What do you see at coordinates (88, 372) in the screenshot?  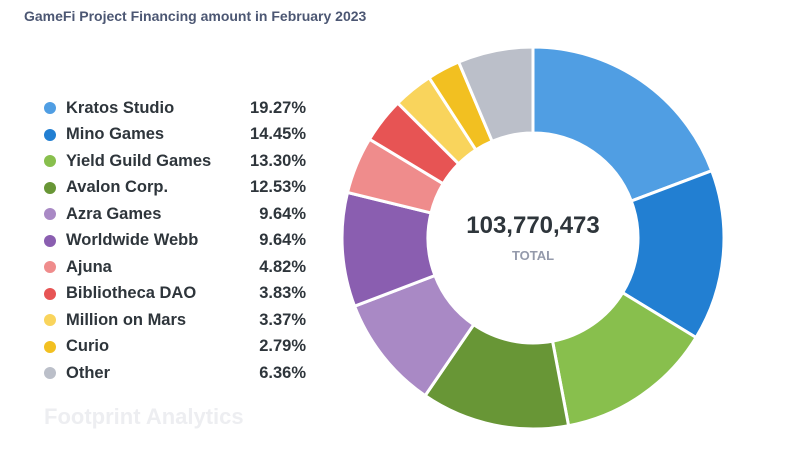 I see `legend-label: Other` at bounding box center [88, 372].